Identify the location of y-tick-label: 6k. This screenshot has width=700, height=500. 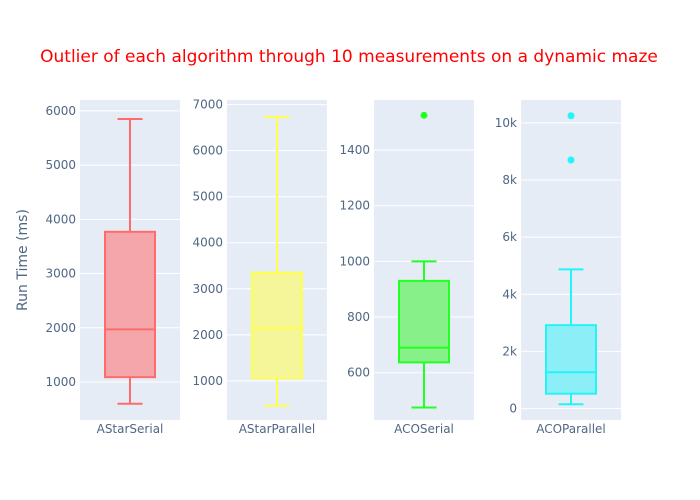
(509, 237).